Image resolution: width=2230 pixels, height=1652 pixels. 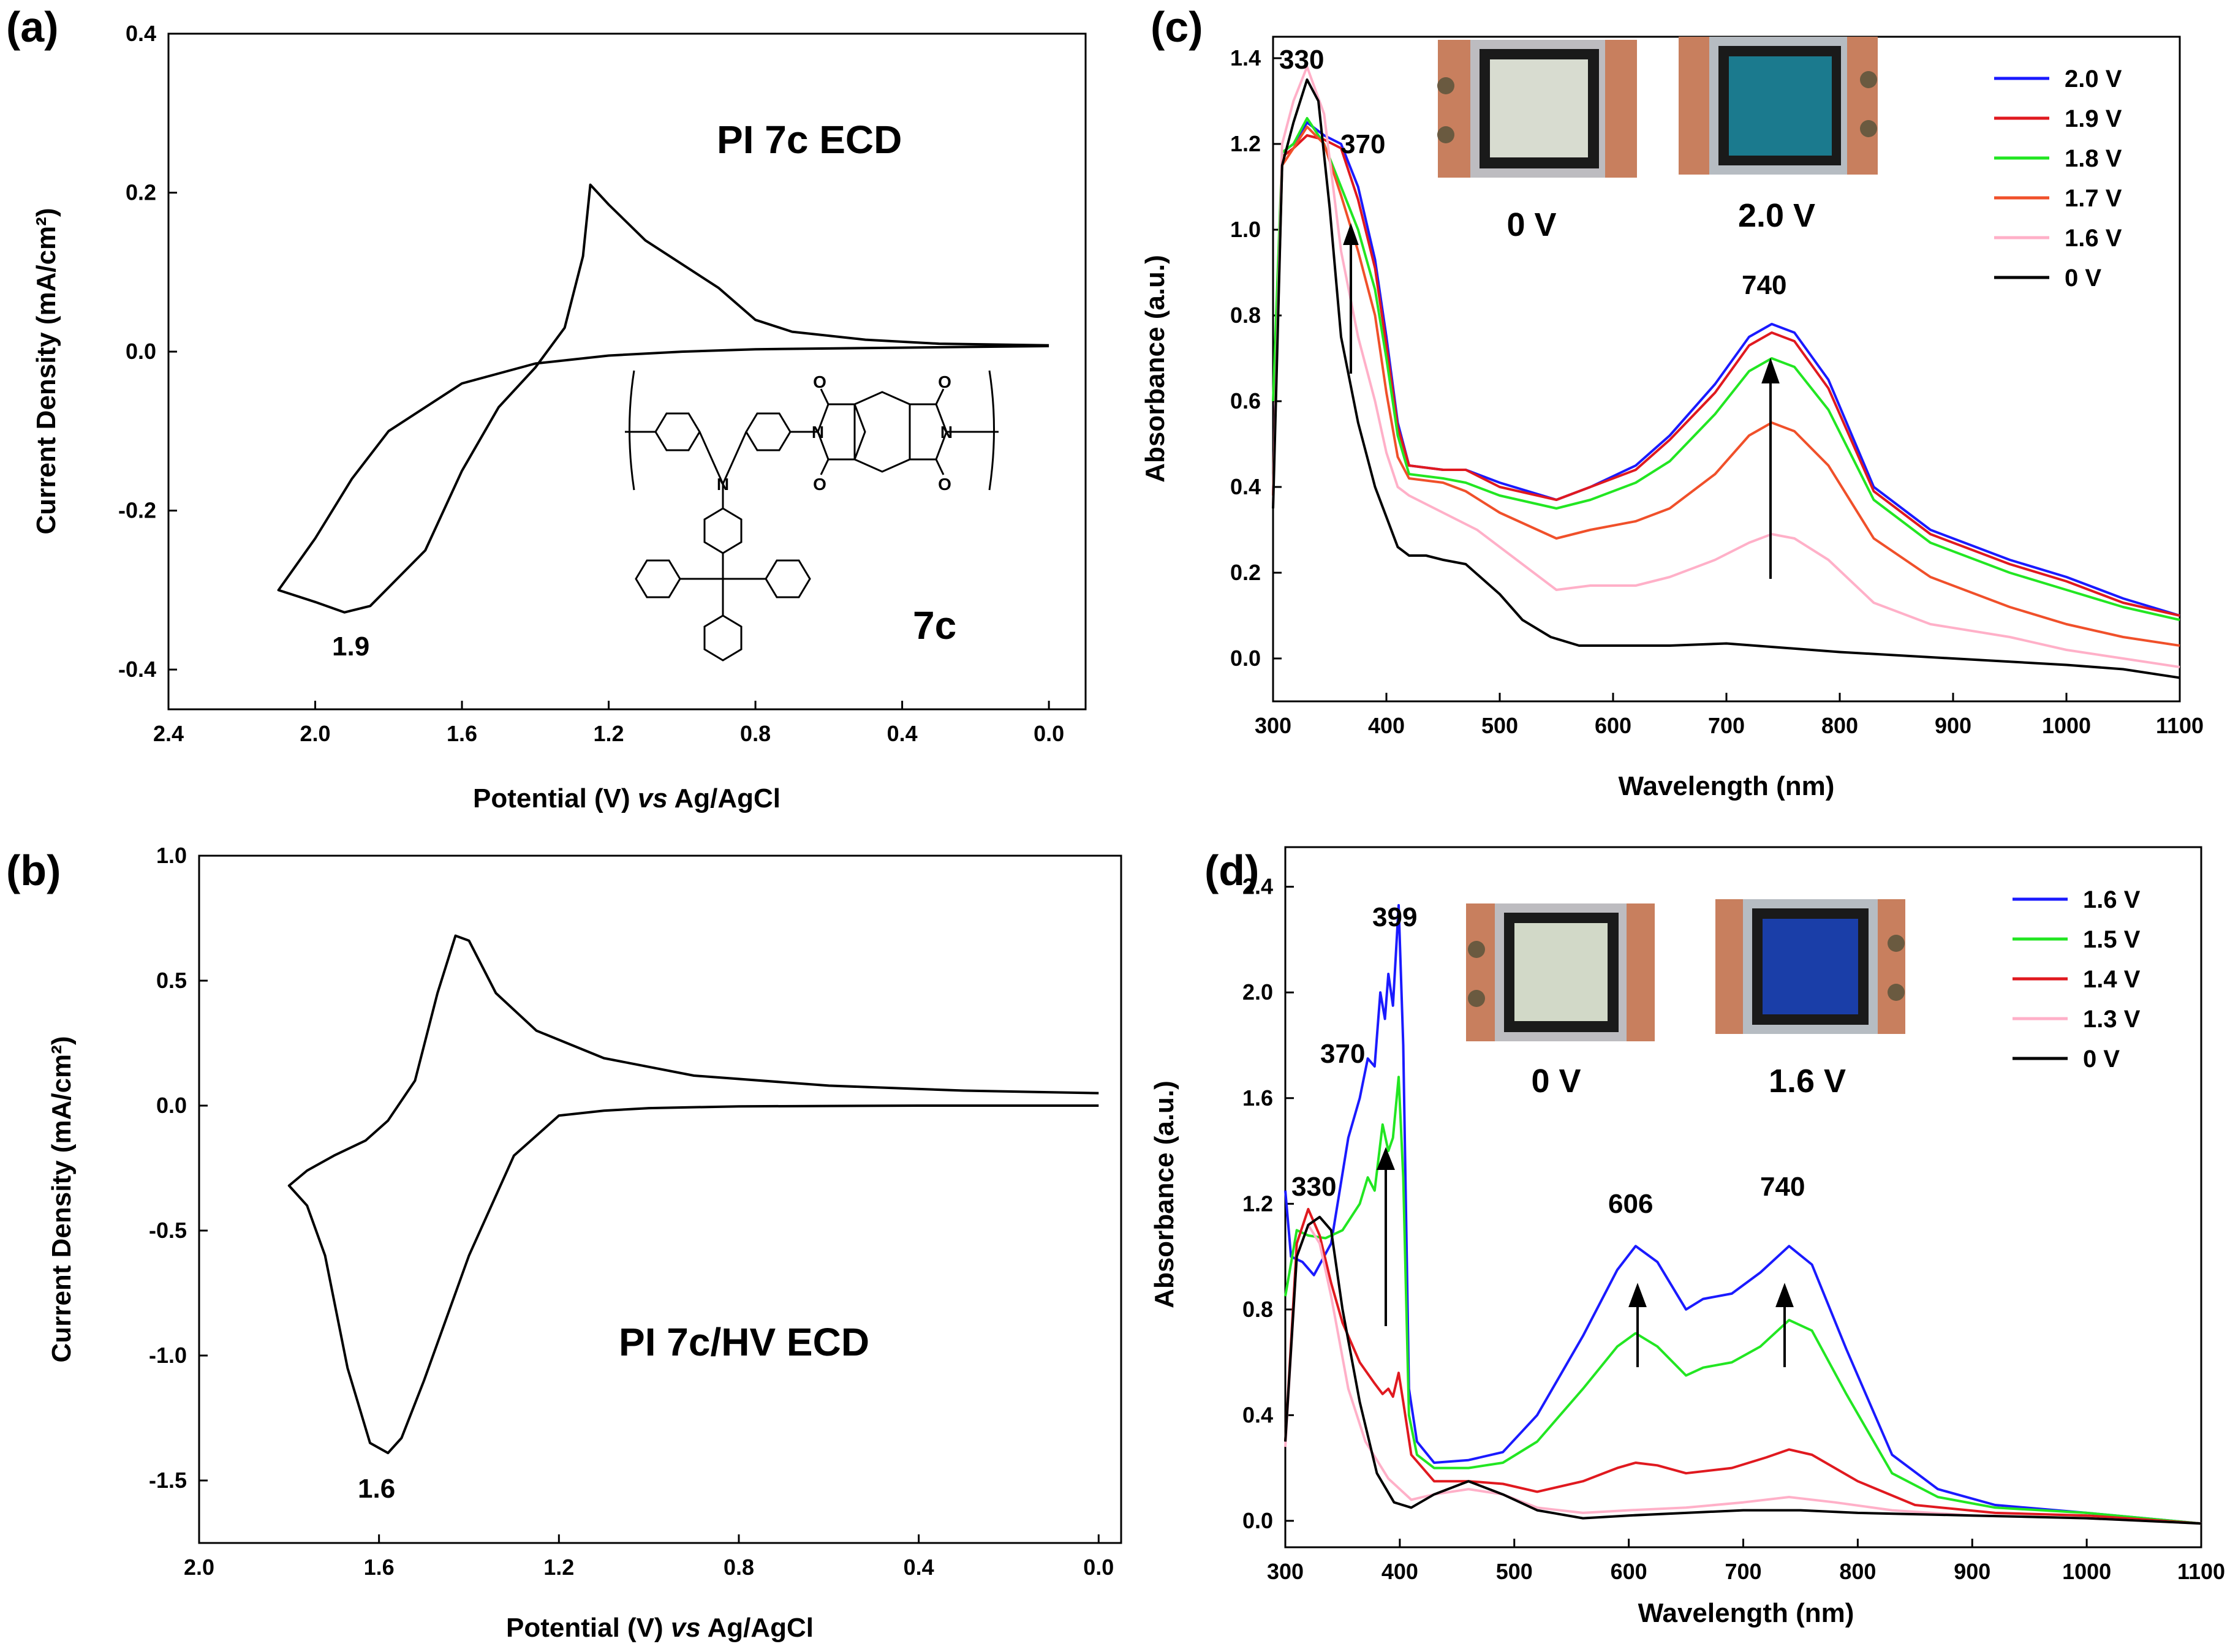 I want to click on panel-d-peak-606: 606, so click(x=1630, y=1204).